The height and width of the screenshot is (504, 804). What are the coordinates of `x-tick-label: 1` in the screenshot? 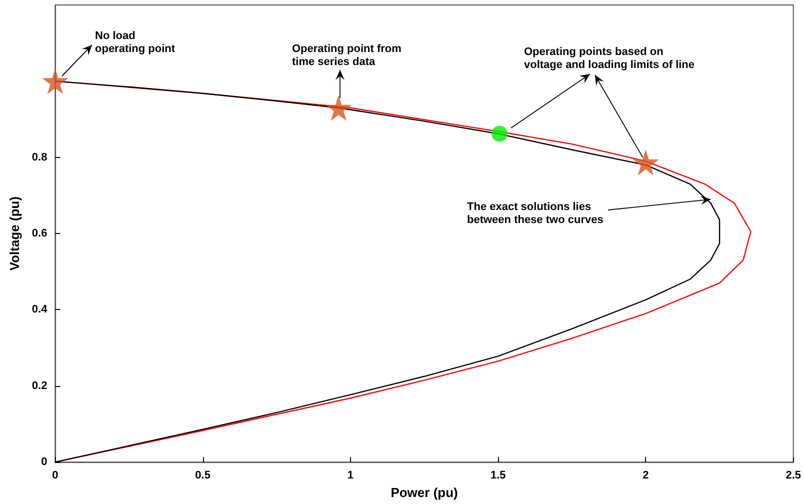 It's located at (350, 476).